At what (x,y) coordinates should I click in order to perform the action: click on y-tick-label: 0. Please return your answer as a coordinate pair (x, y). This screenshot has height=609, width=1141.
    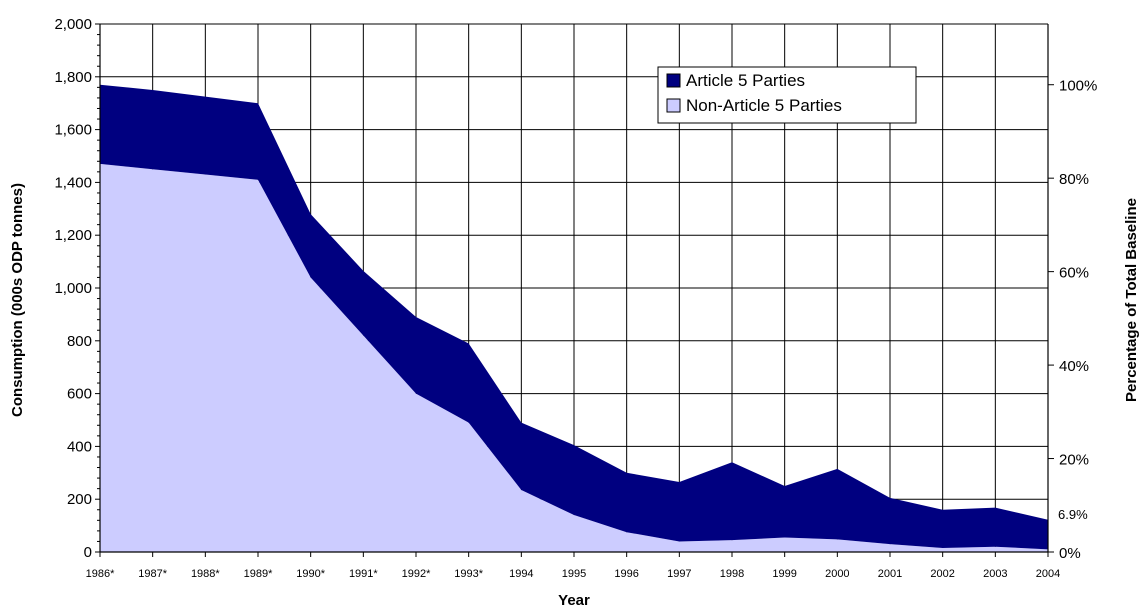
    Looking at the image, I should click on (88, 552).